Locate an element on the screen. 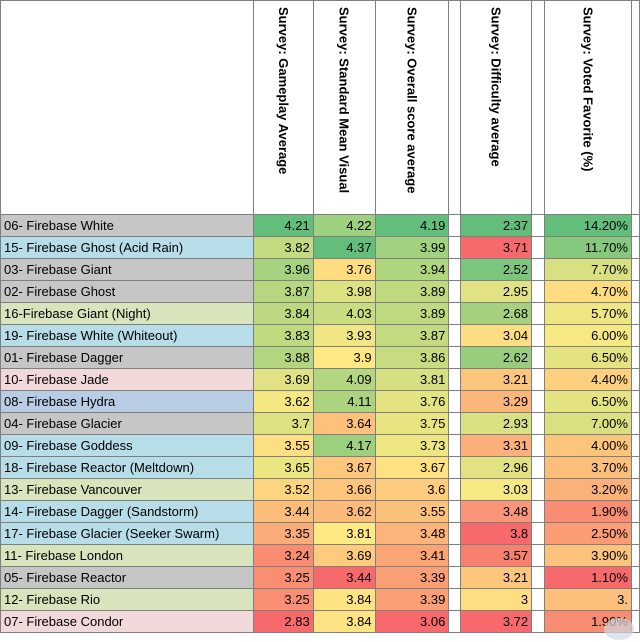 The width and height of the screenshot is (640, 642). favorite-cell: 14.20% is located at coordinates (588, 225).